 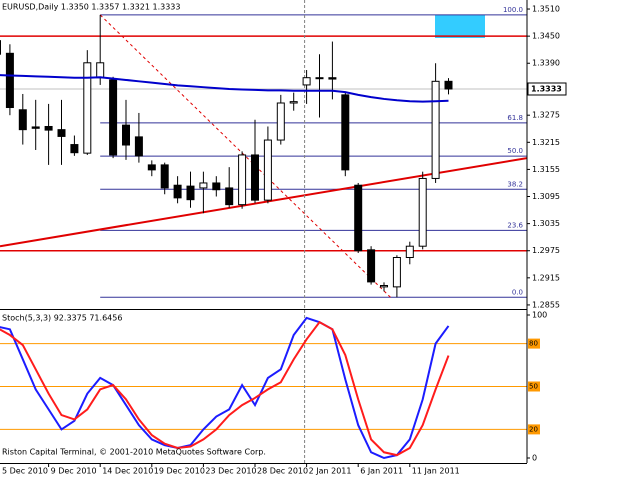 I want to click on y-tick-label: 1.2915, so click(x=546, y=277).